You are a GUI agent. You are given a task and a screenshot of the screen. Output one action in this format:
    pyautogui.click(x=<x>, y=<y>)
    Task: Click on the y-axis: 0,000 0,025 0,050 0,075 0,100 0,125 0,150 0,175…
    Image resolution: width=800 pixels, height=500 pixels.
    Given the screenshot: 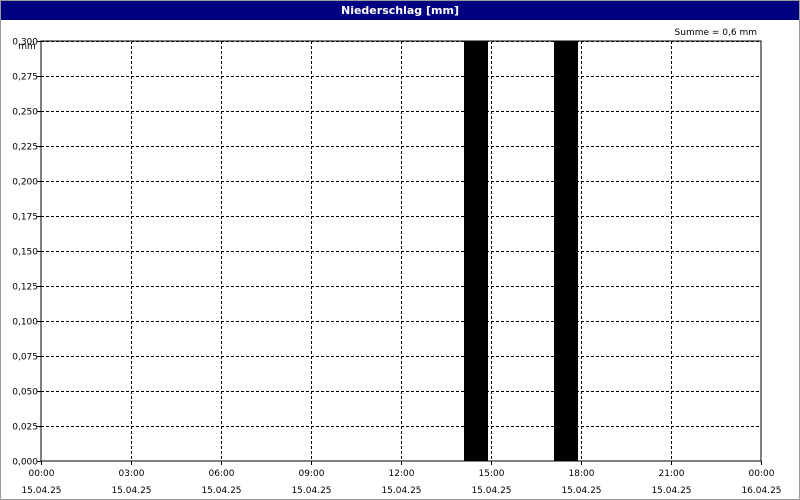 What is the action you would take?
    pyautogui.click(x=26, y=253)
    